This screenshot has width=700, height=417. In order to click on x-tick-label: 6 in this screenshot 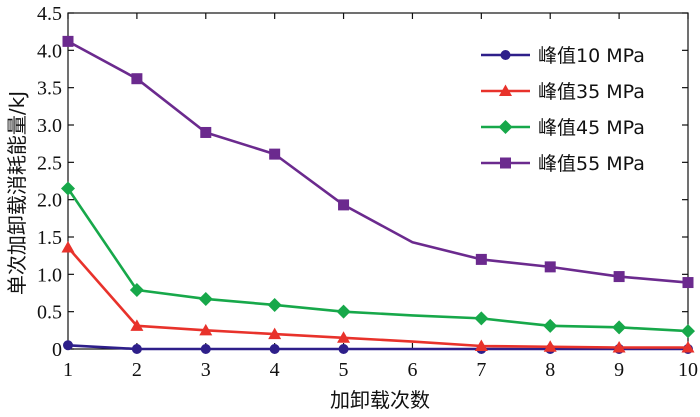, I will do `click(412, 370)`.